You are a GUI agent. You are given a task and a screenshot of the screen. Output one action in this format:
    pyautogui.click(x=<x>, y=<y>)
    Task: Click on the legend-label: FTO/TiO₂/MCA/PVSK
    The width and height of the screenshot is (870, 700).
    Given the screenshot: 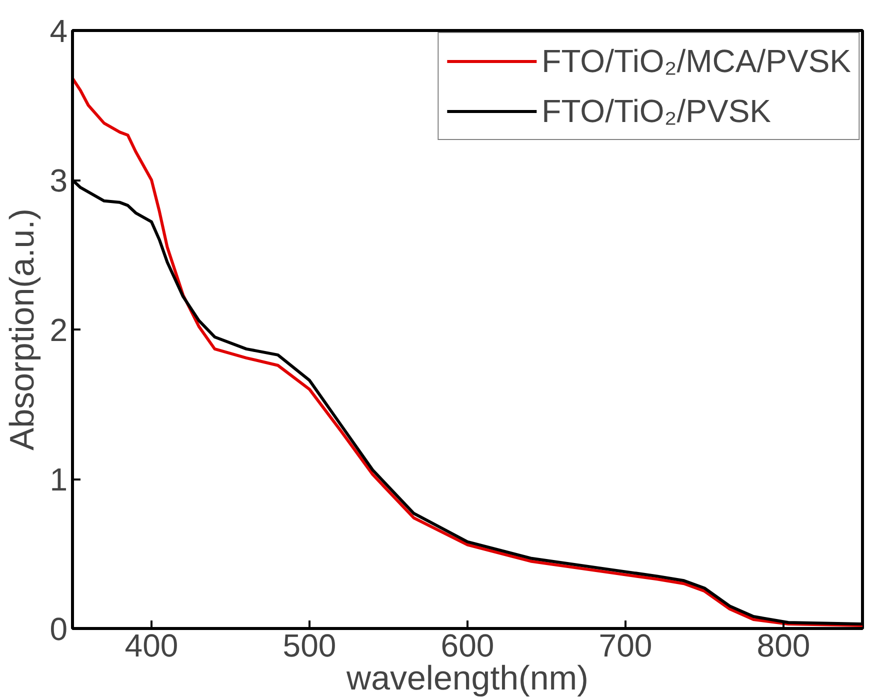 What is the action you would take?
    pyautogui.click(x=696, y=61)
    